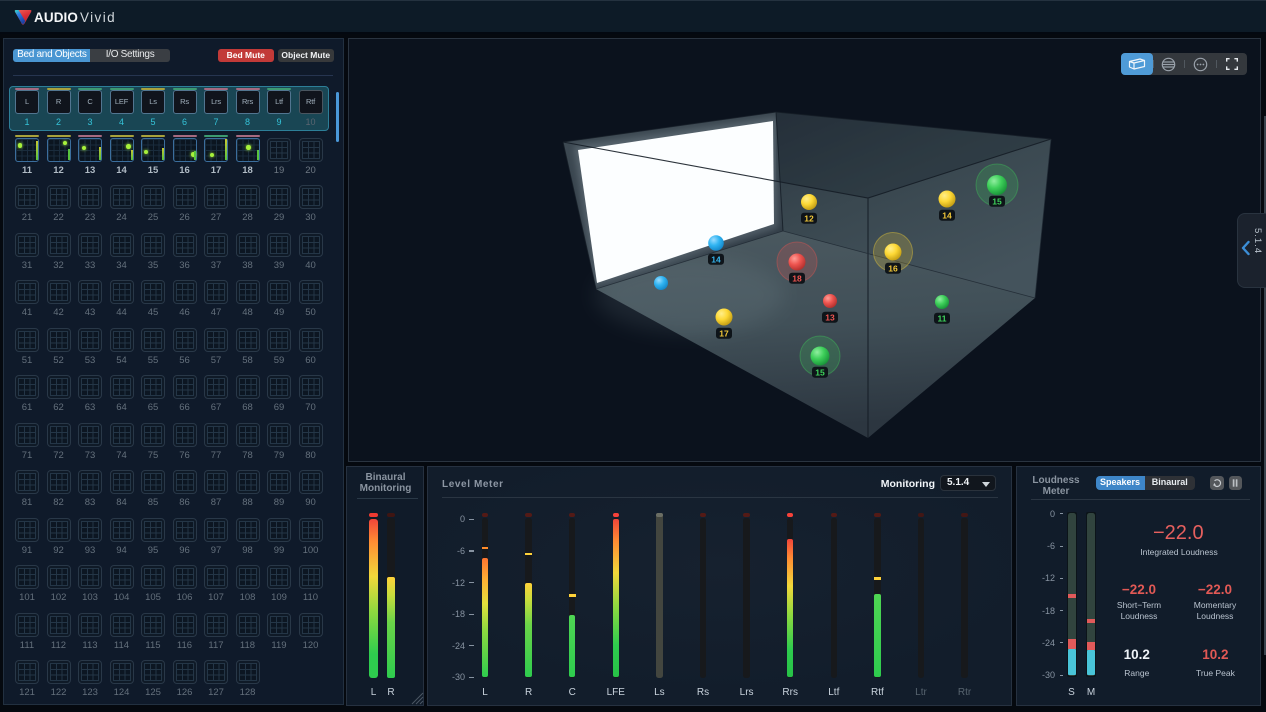 This screenshot has width=1266, height=712. I want to click on svg-text: 17, so click(724, 333).